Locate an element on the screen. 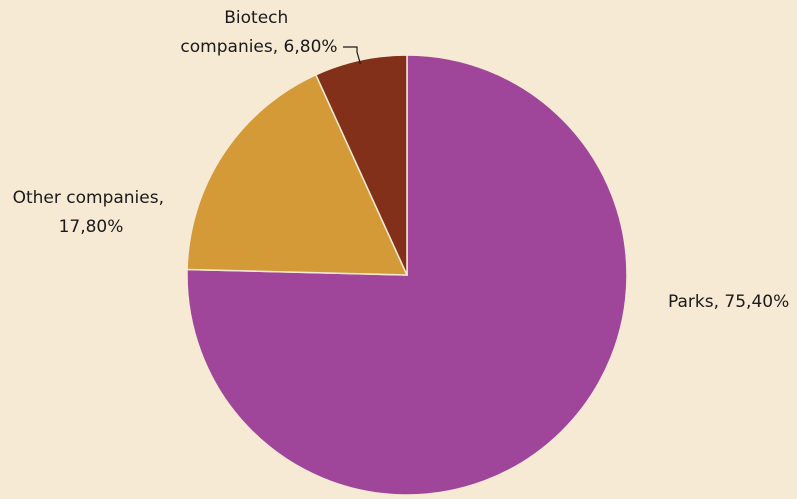 This screenshot has height=499, width=797. pie-slice-other-companies is located at coordinates (297, 174).